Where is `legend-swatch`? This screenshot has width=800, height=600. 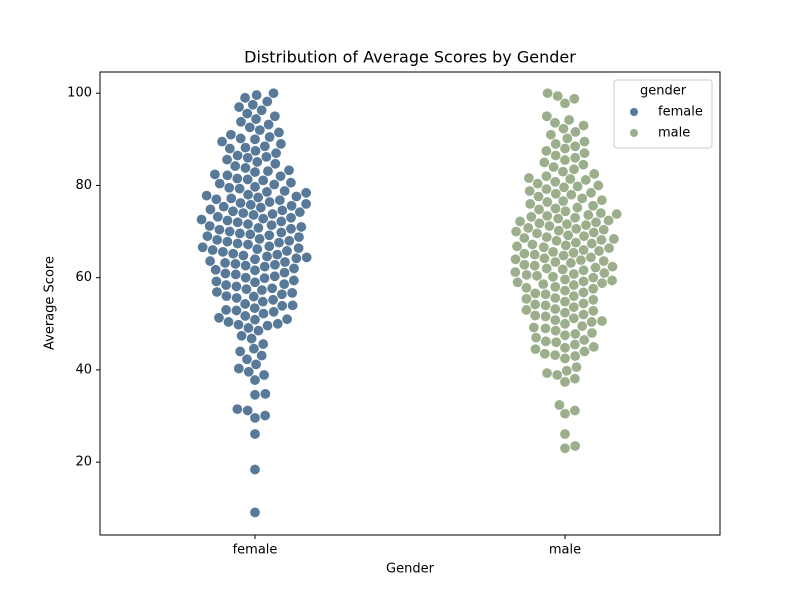
legend-swatch is located at coordinates (634, 112).